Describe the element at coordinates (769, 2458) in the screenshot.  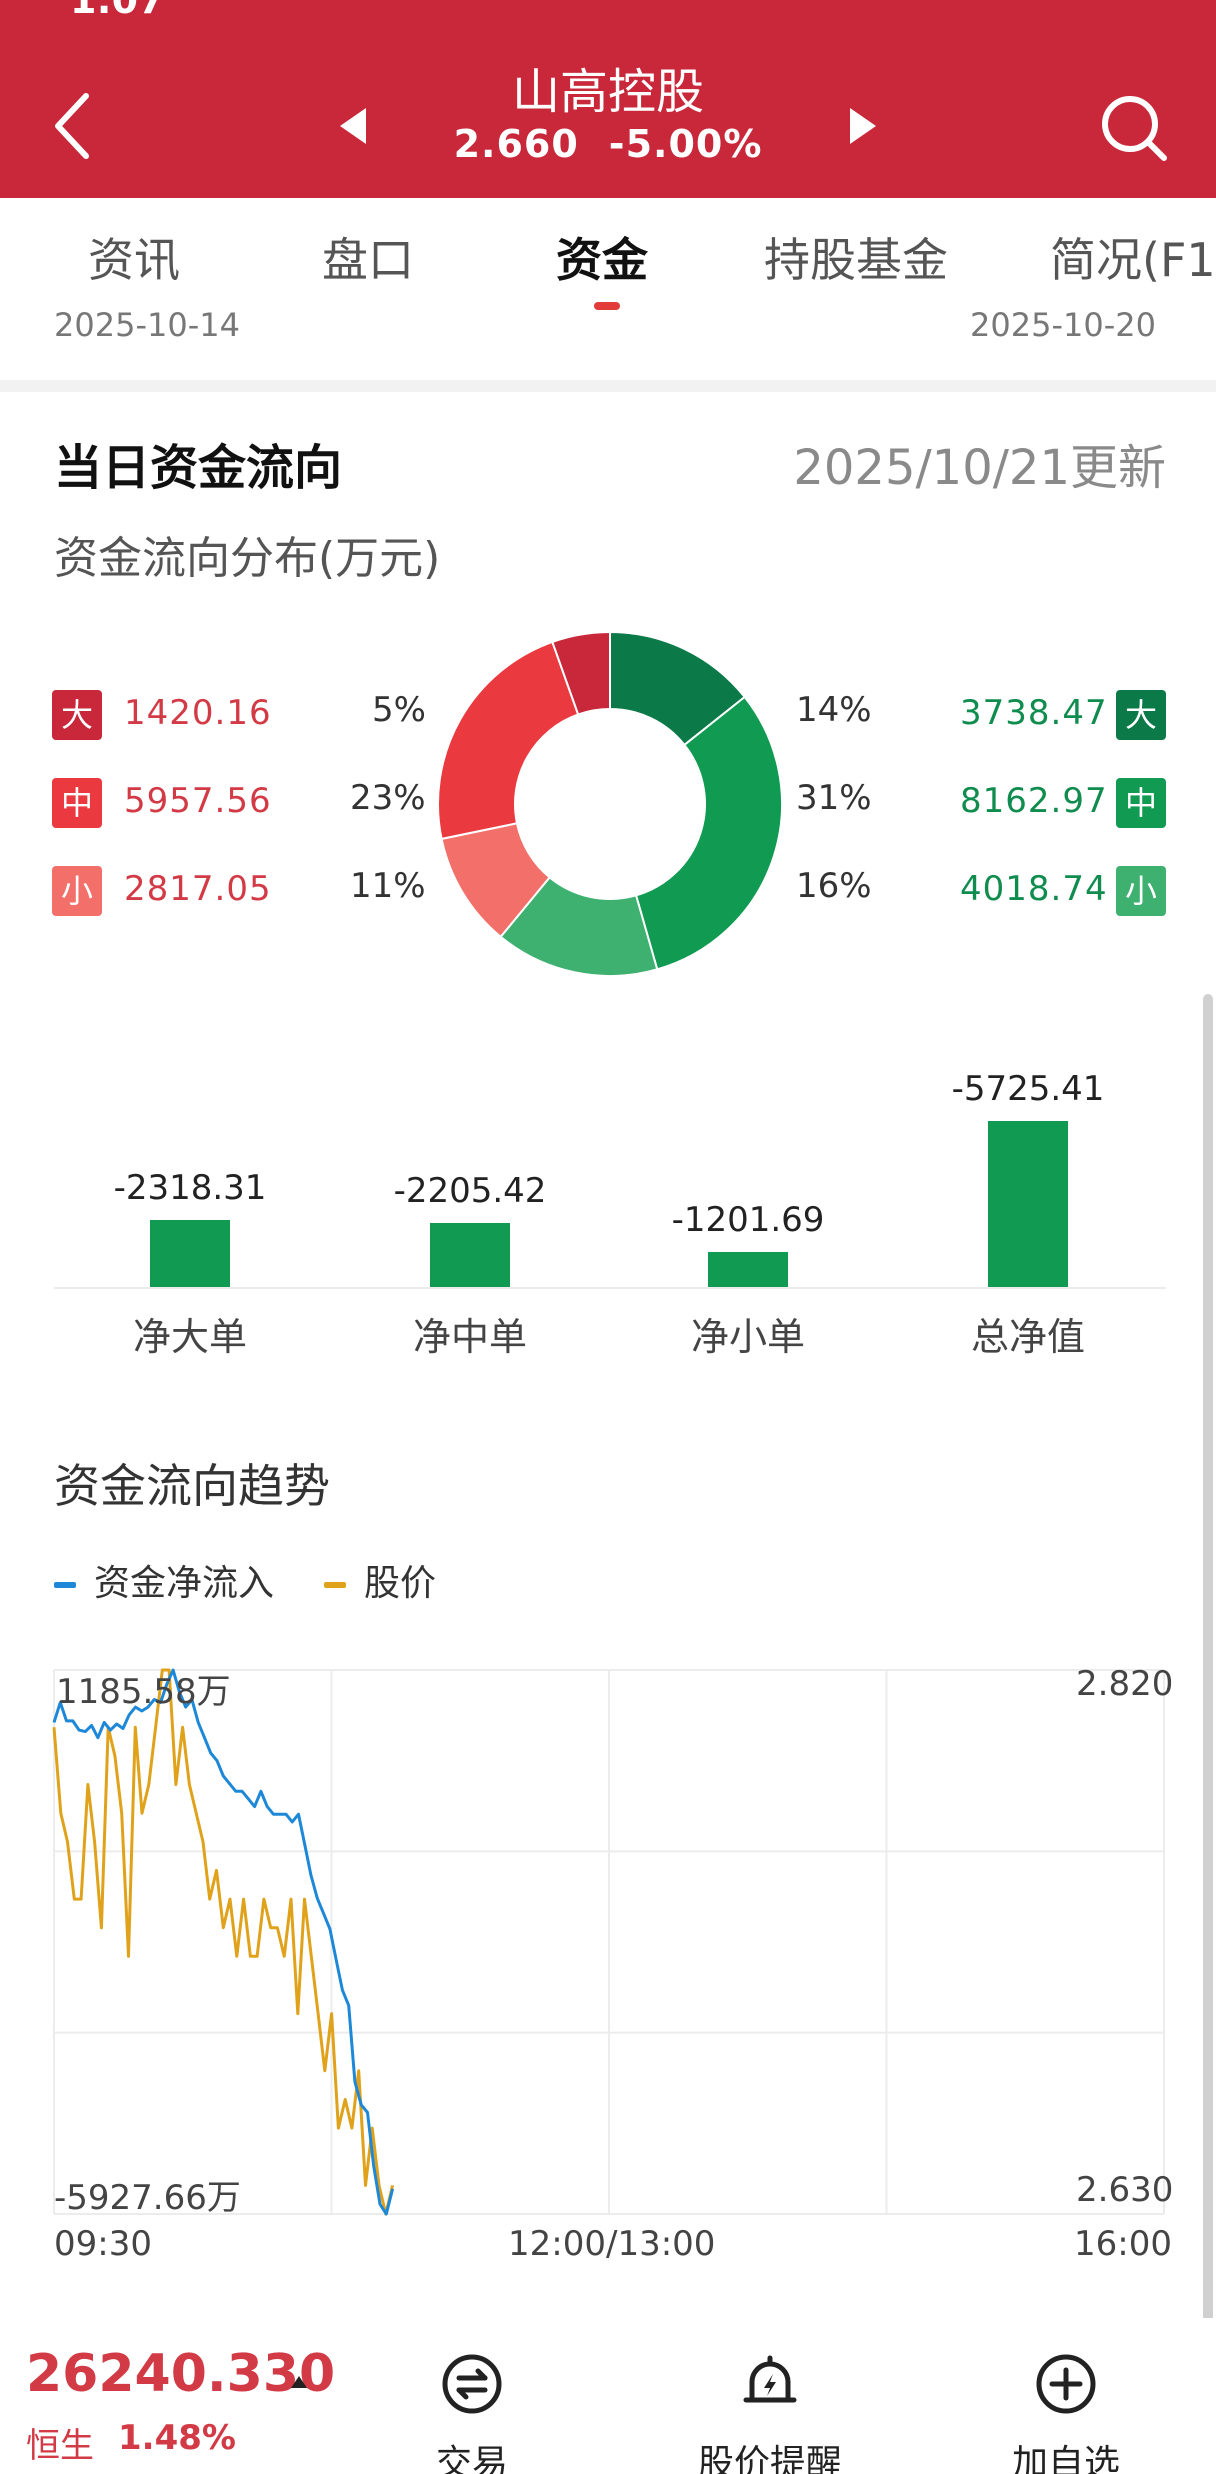
I see `price-alert-label: 股价提醒` at that location.